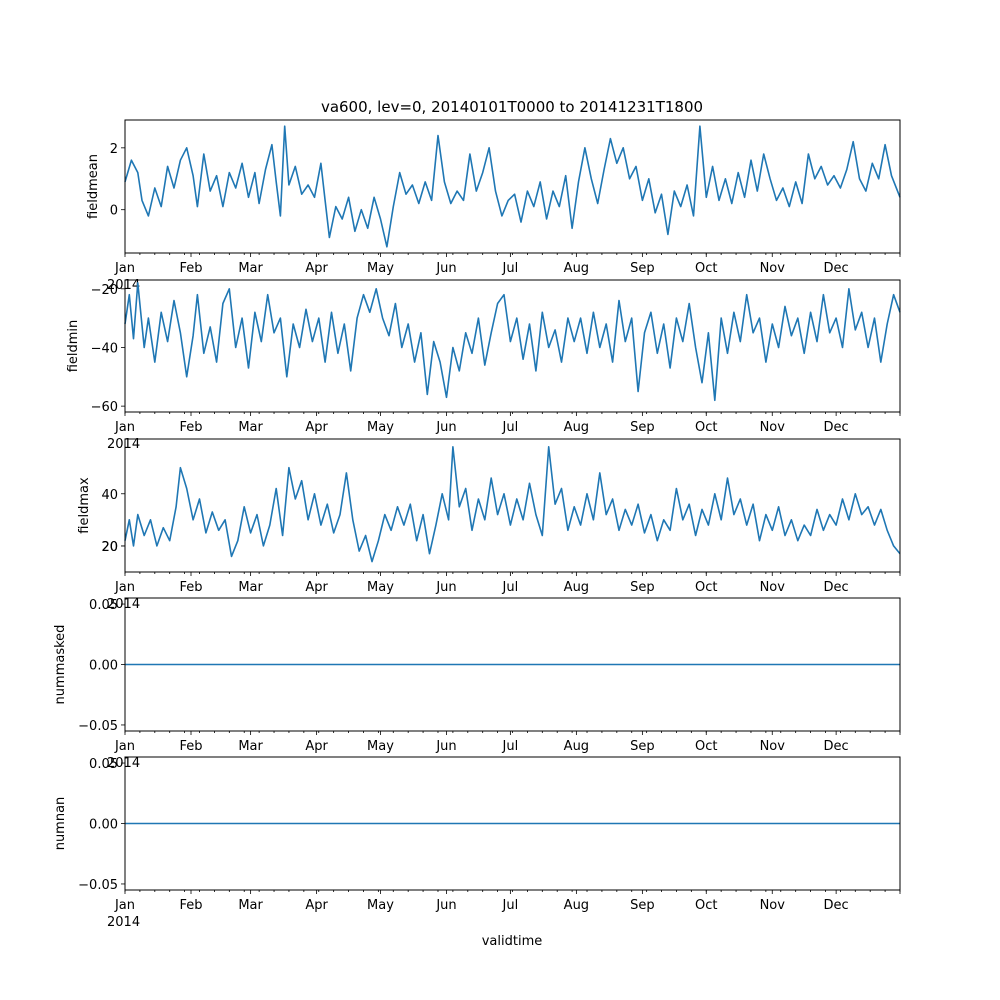 The width and height of the screenshot is (1000, 1000). Describe the element at coordinates (73, 346) in the screenshot. I see `y-axis-label: fieldmin` at that location.